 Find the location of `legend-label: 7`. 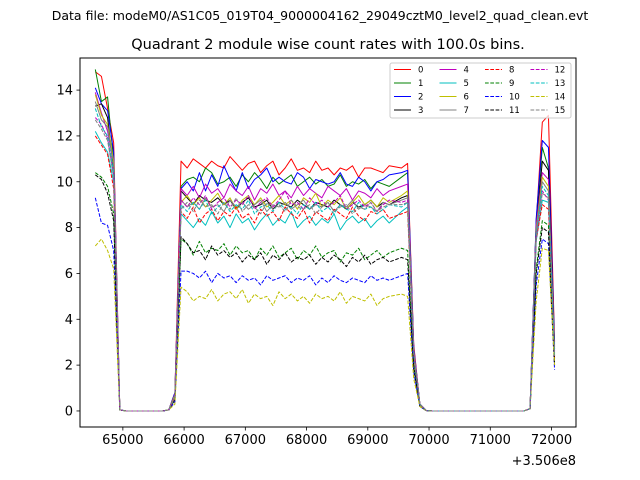

legend-label: 7 is located at coordinates (466, 111).